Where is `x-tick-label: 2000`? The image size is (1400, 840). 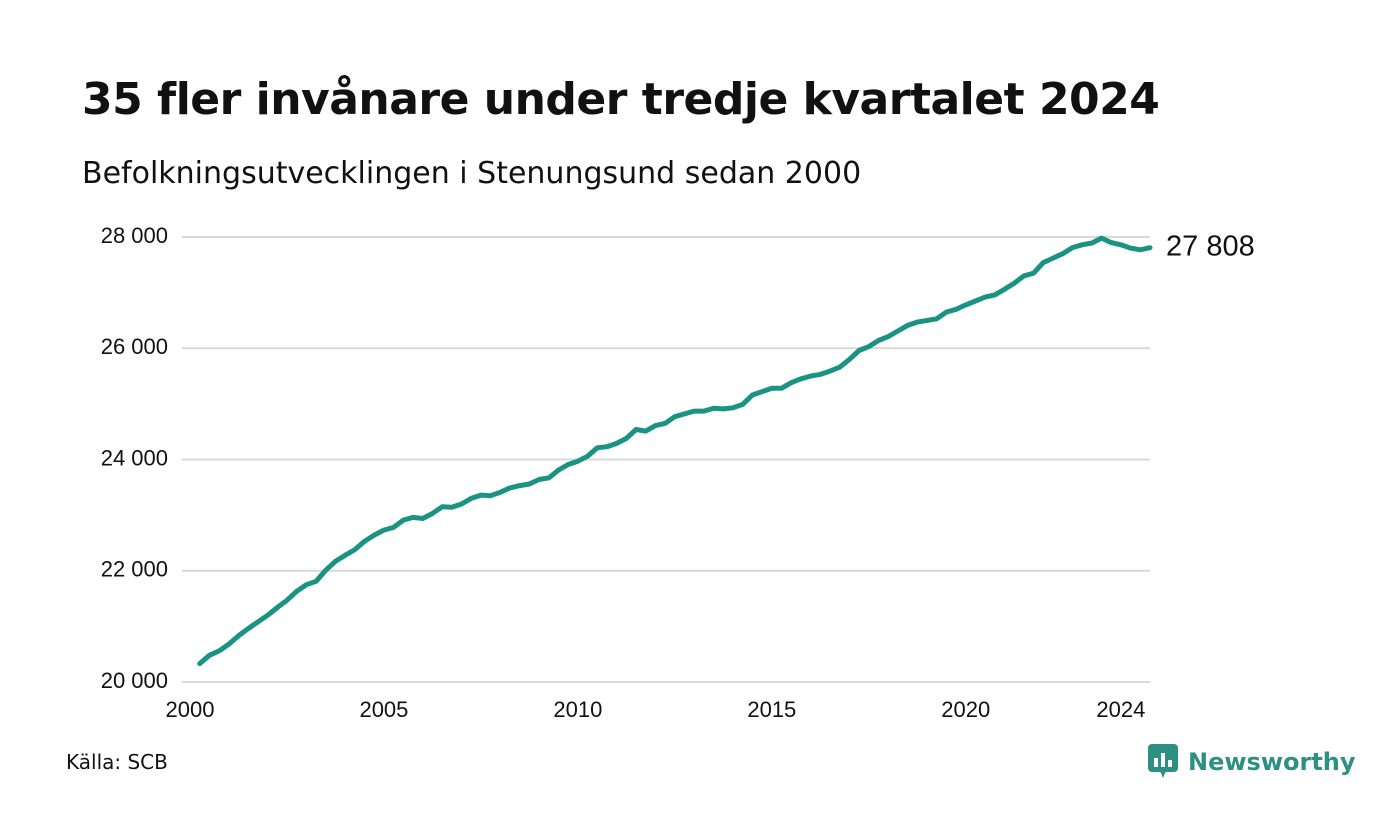 x-tick-label: 2000 is located at coordinates (190, 709).